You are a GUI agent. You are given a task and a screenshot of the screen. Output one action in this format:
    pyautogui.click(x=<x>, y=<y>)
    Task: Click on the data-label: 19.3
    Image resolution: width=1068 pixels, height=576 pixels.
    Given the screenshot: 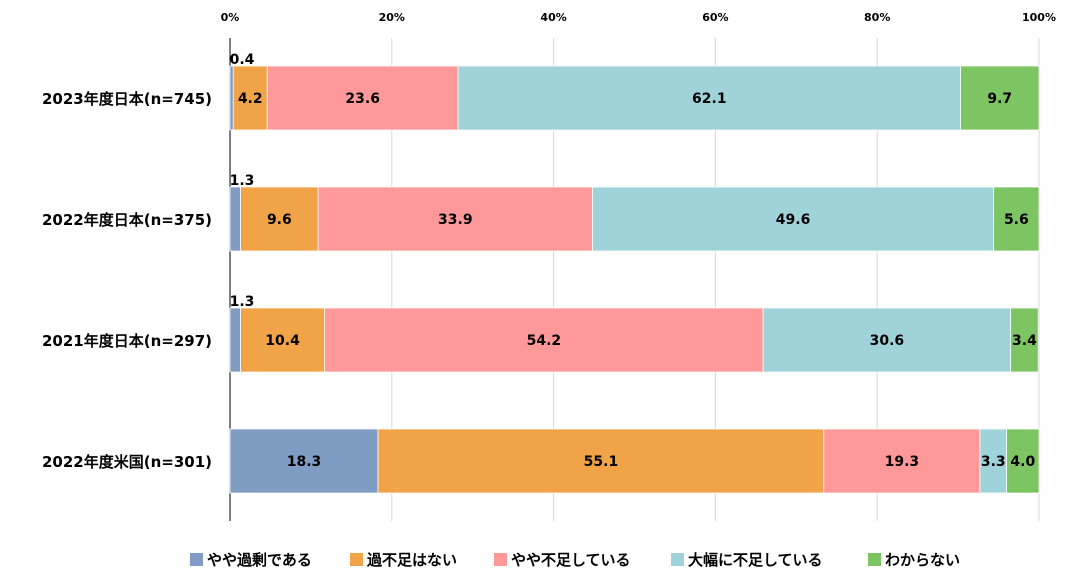 What is the action you would take?
    pyautogui.click(x=902, y=462)
    